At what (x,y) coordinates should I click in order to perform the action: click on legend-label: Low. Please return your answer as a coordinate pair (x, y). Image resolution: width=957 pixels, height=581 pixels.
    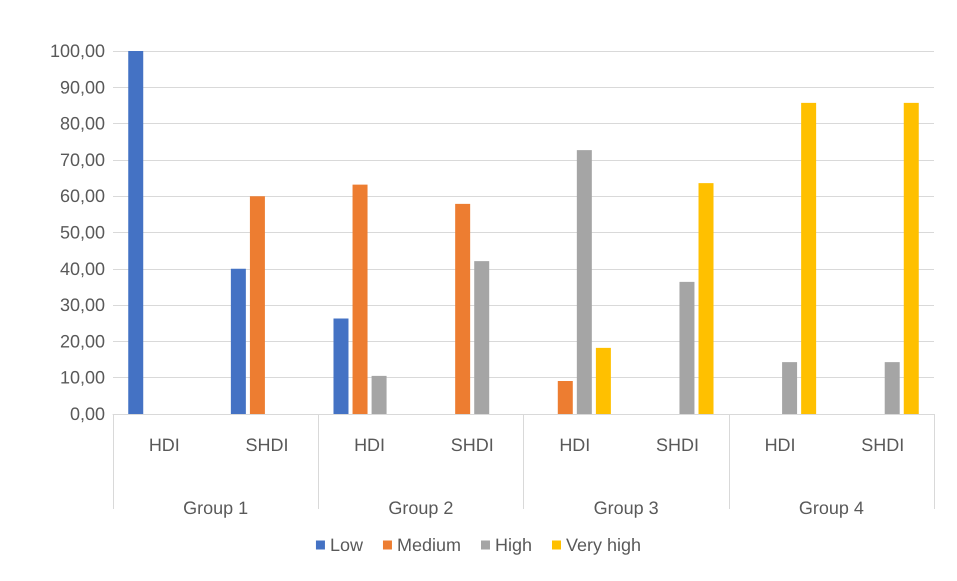
    Looking at the image, I should click on (347, 545).